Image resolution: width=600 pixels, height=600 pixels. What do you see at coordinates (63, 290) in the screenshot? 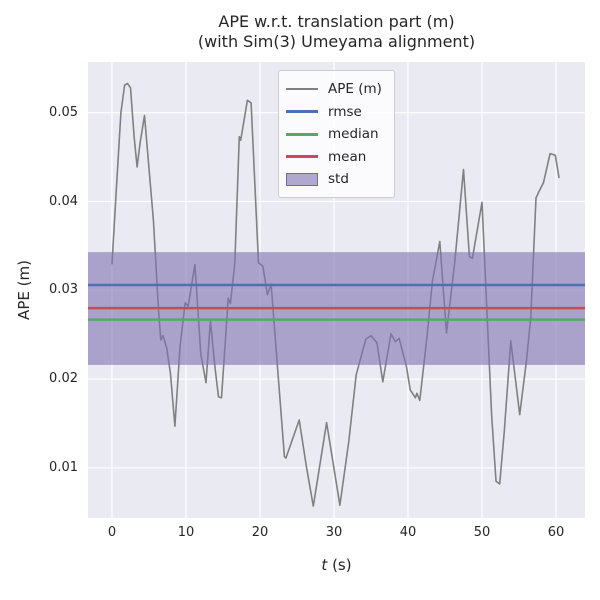
I see `y-tick-label: 0.03` at bounding box center [63, 290].